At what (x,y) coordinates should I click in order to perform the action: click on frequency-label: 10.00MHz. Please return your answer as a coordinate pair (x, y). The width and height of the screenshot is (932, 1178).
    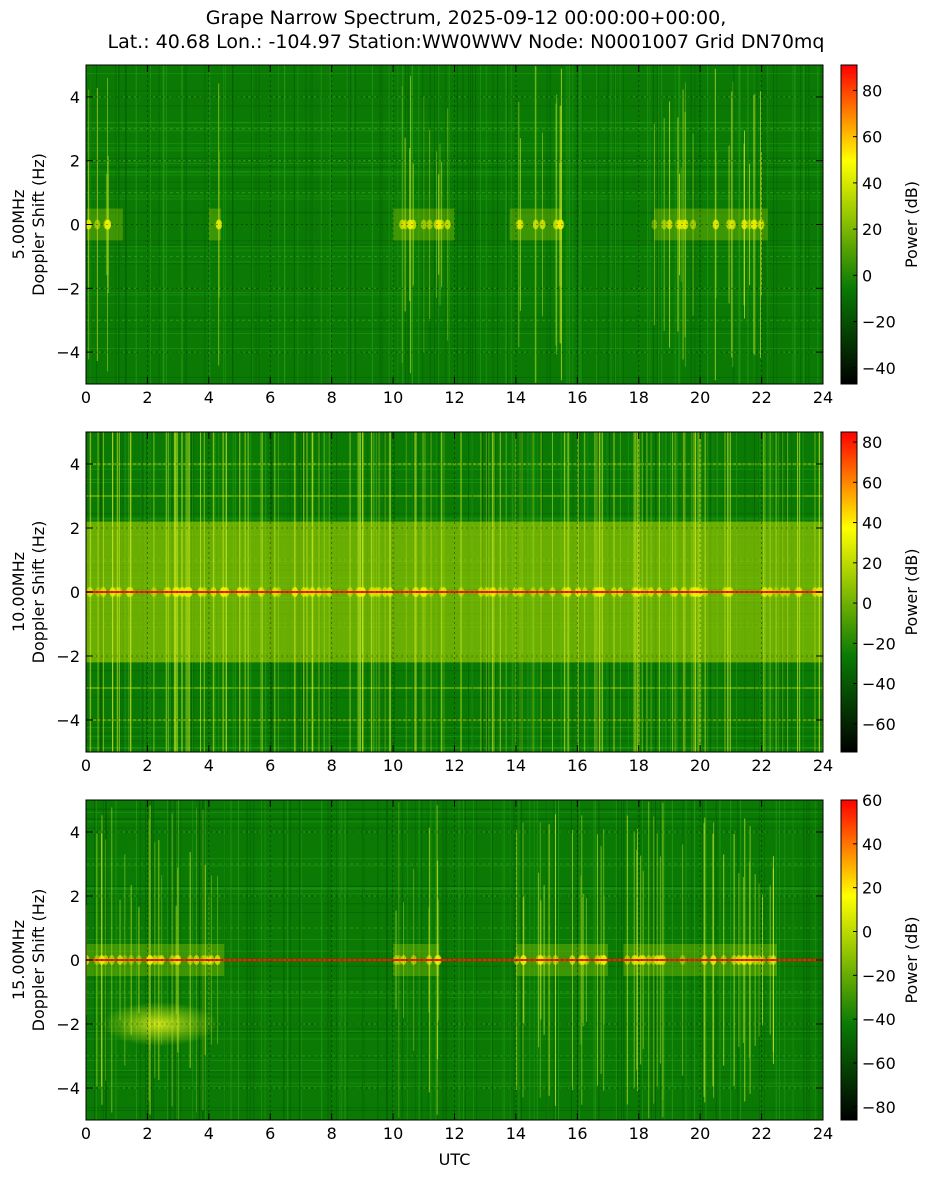
    Looking at the image, I should click on (18, 592).